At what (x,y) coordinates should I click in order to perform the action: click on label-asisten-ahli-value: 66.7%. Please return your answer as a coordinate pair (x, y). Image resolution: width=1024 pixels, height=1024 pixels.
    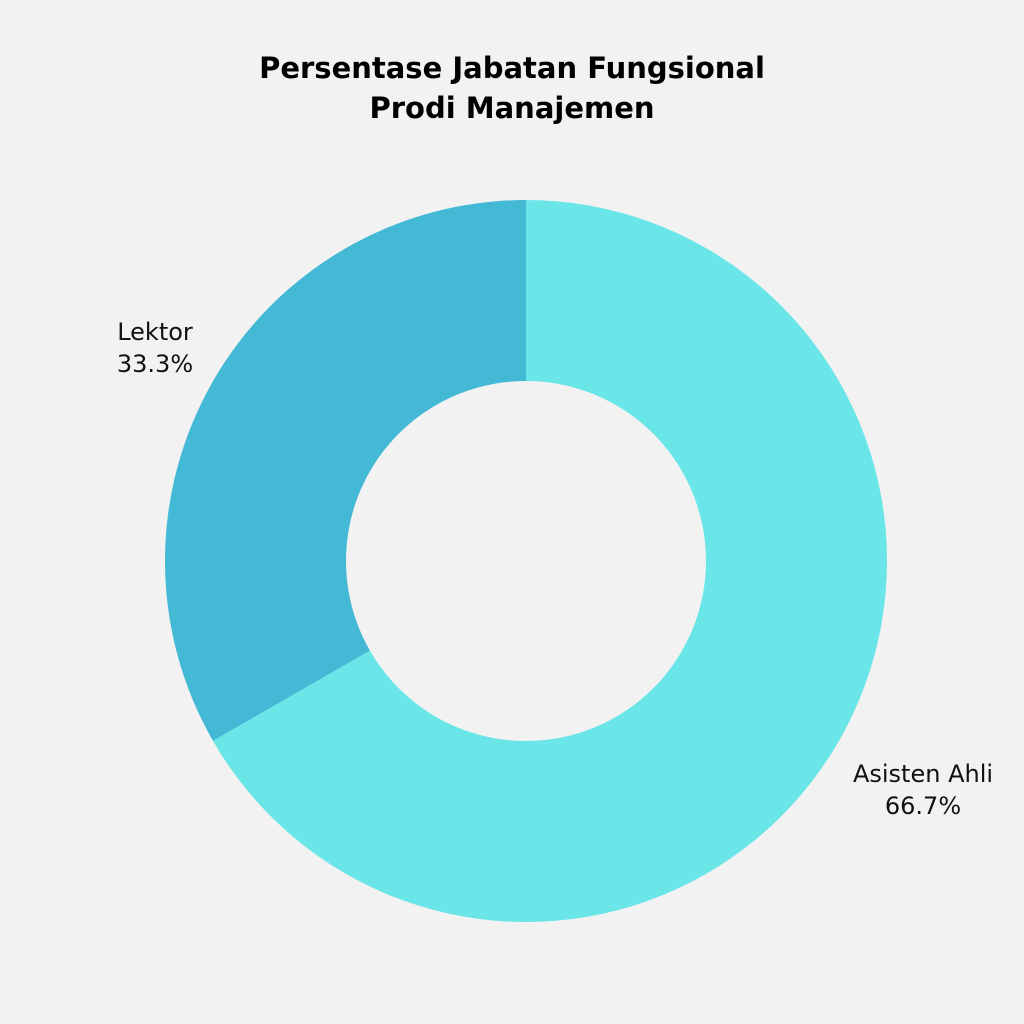
    Looking at the image, I should click on (923, 806).